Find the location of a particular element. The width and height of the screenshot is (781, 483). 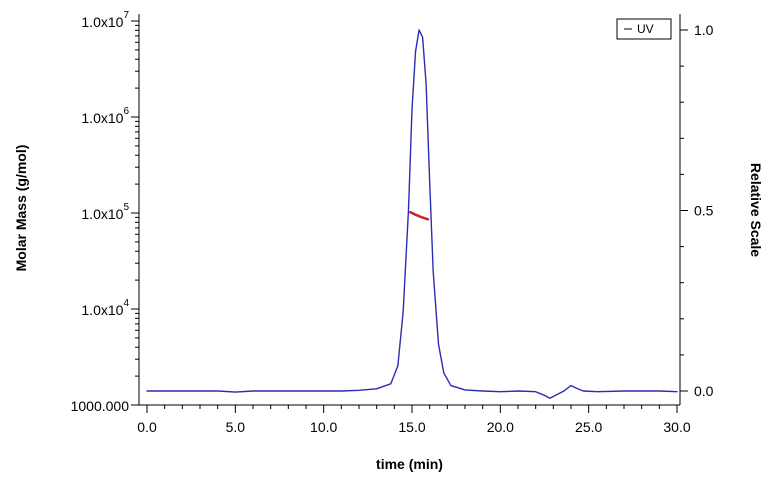

x-tick-label: 5.0 is located at coordinates (236, 427).